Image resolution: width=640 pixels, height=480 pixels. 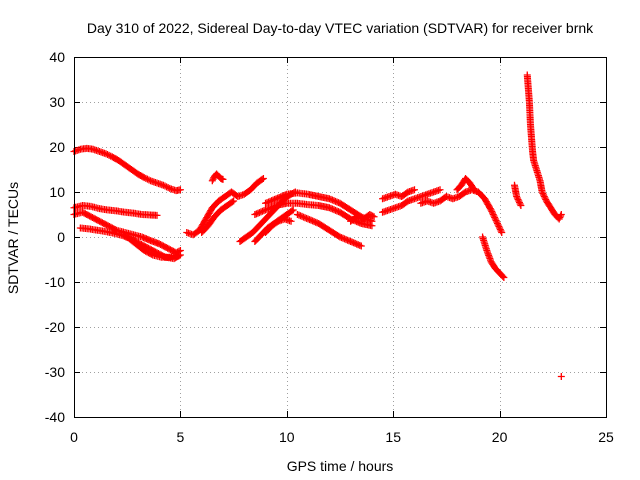 What do you see at coordinates (393, 437) in the screenshot?
I see `x-tick-label: 15` at bounding box center [393, 437].